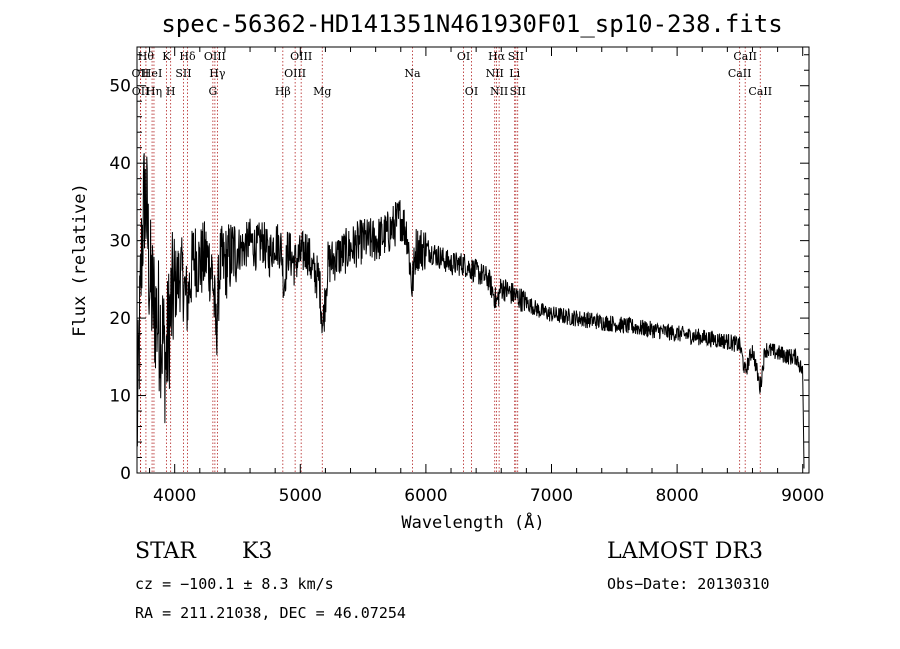 Image resolution: width=900 pixels, height=649 pixels. Describe the element at coordinates (212, 91) in the screenshot. I see `emission-line-label: G` at that location.